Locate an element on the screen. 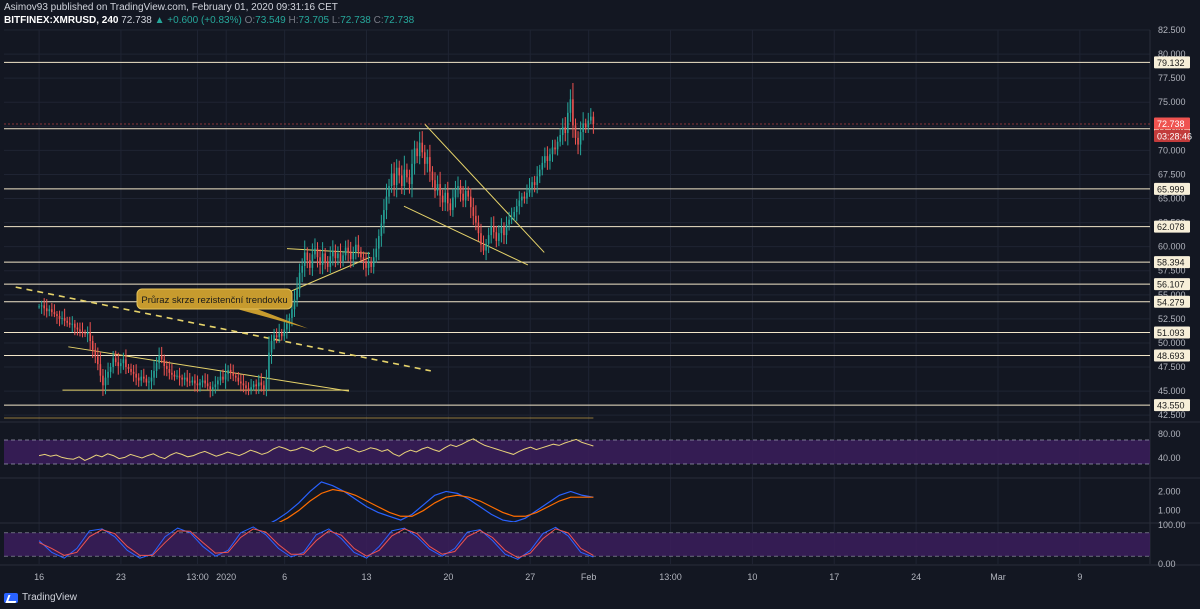 Image resolution: width=1200 pixels, height=609 pixels. rsi-tick-label: 80.00 is located at coordinates (1169, 434).